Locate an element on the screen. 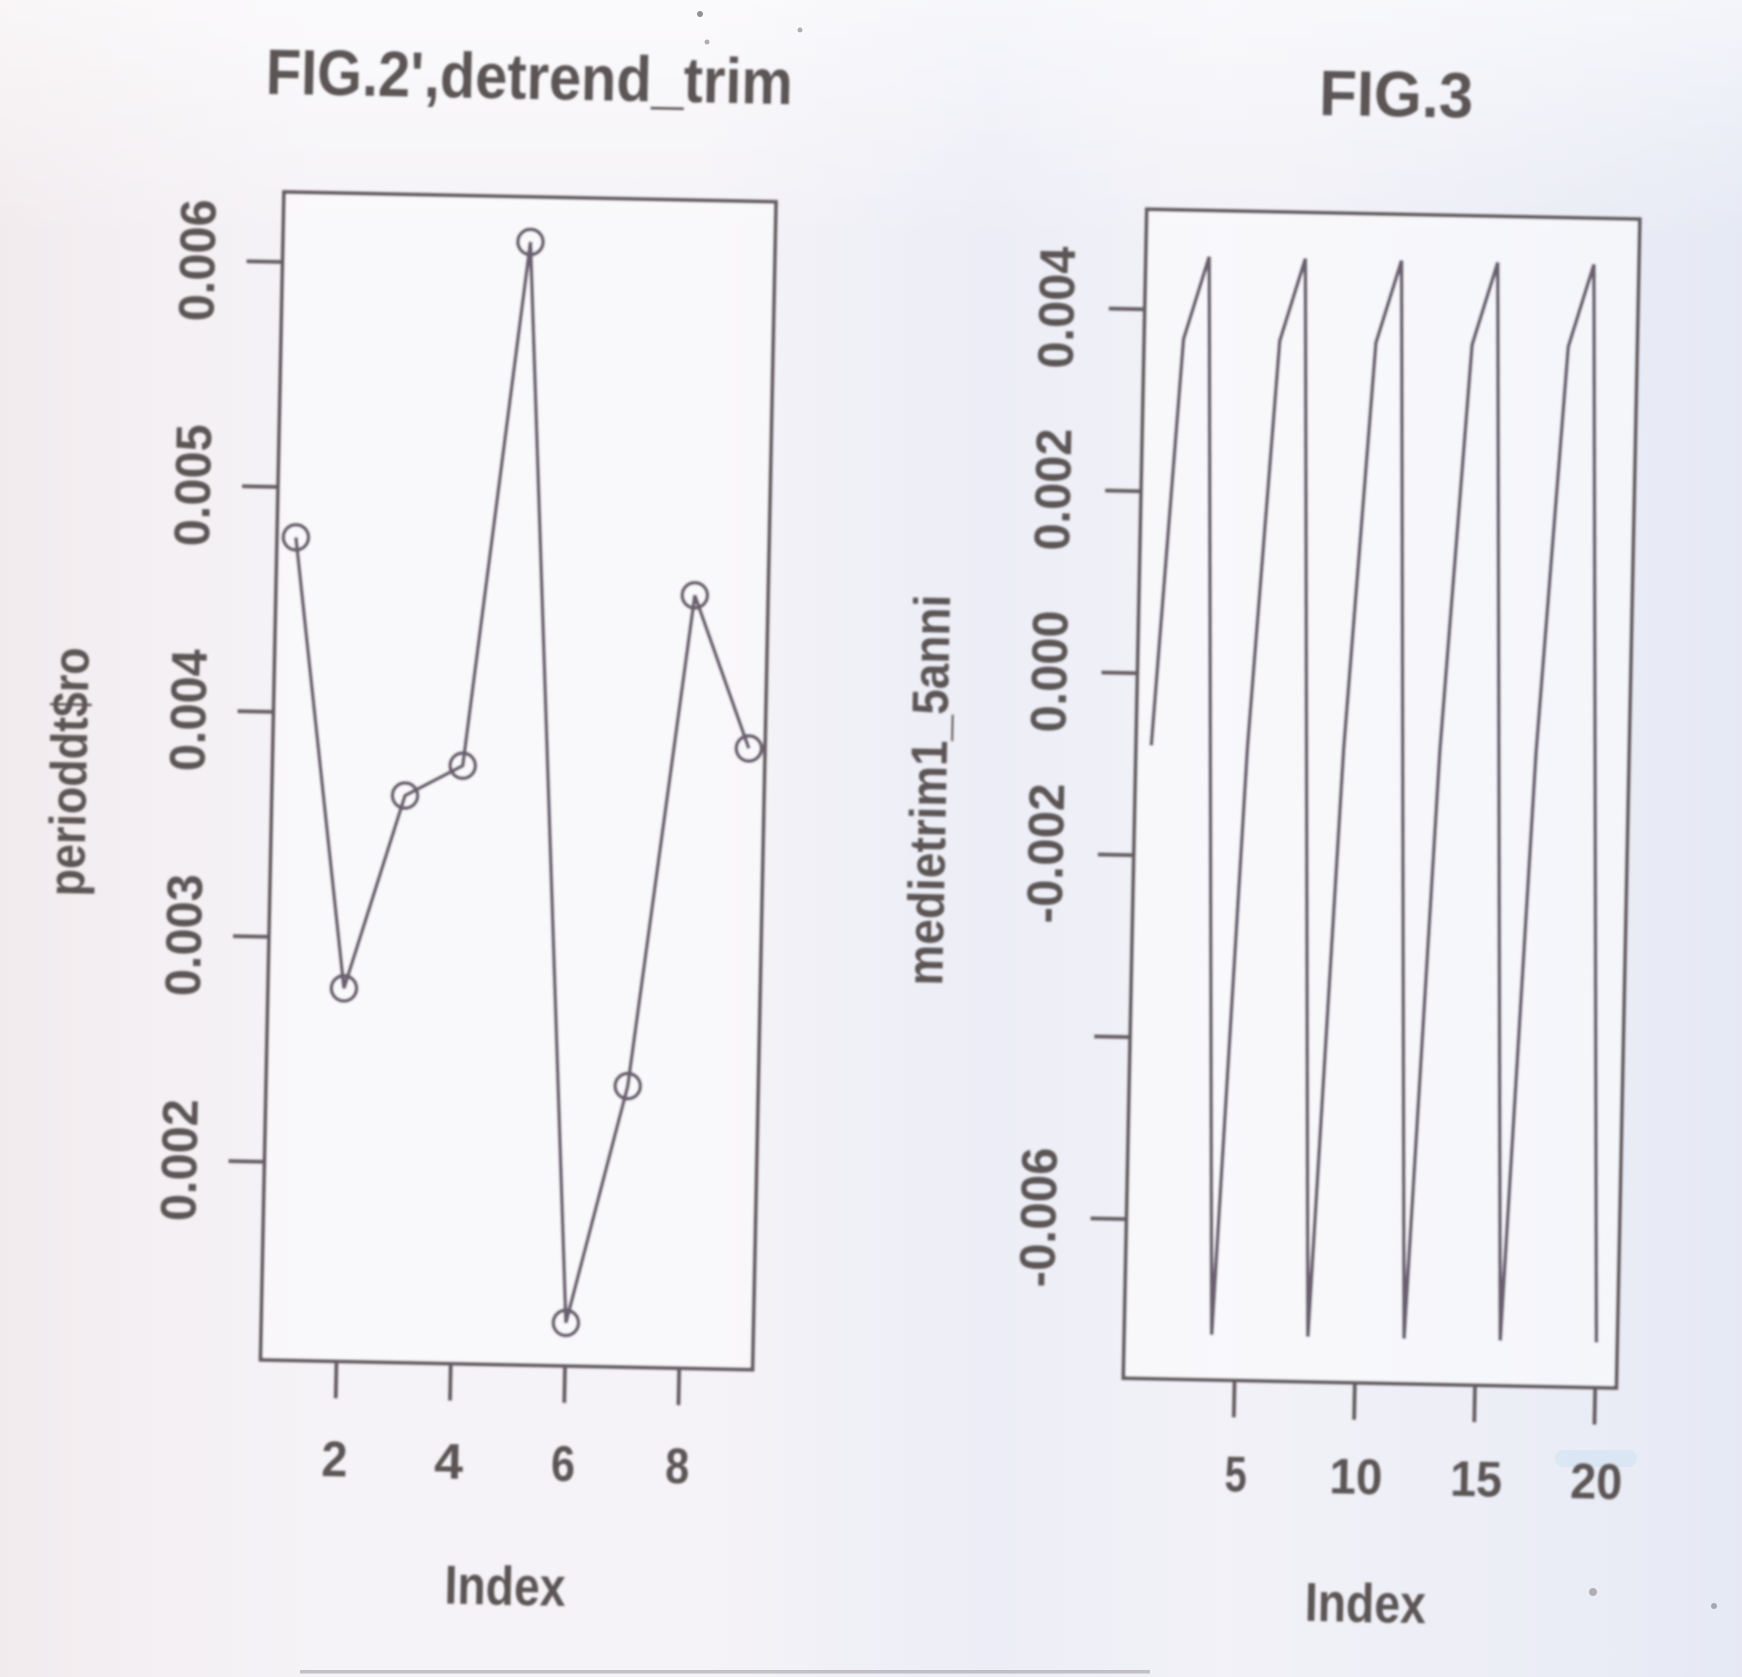  svg-text: 2 is located at coordinates (334, 1459).